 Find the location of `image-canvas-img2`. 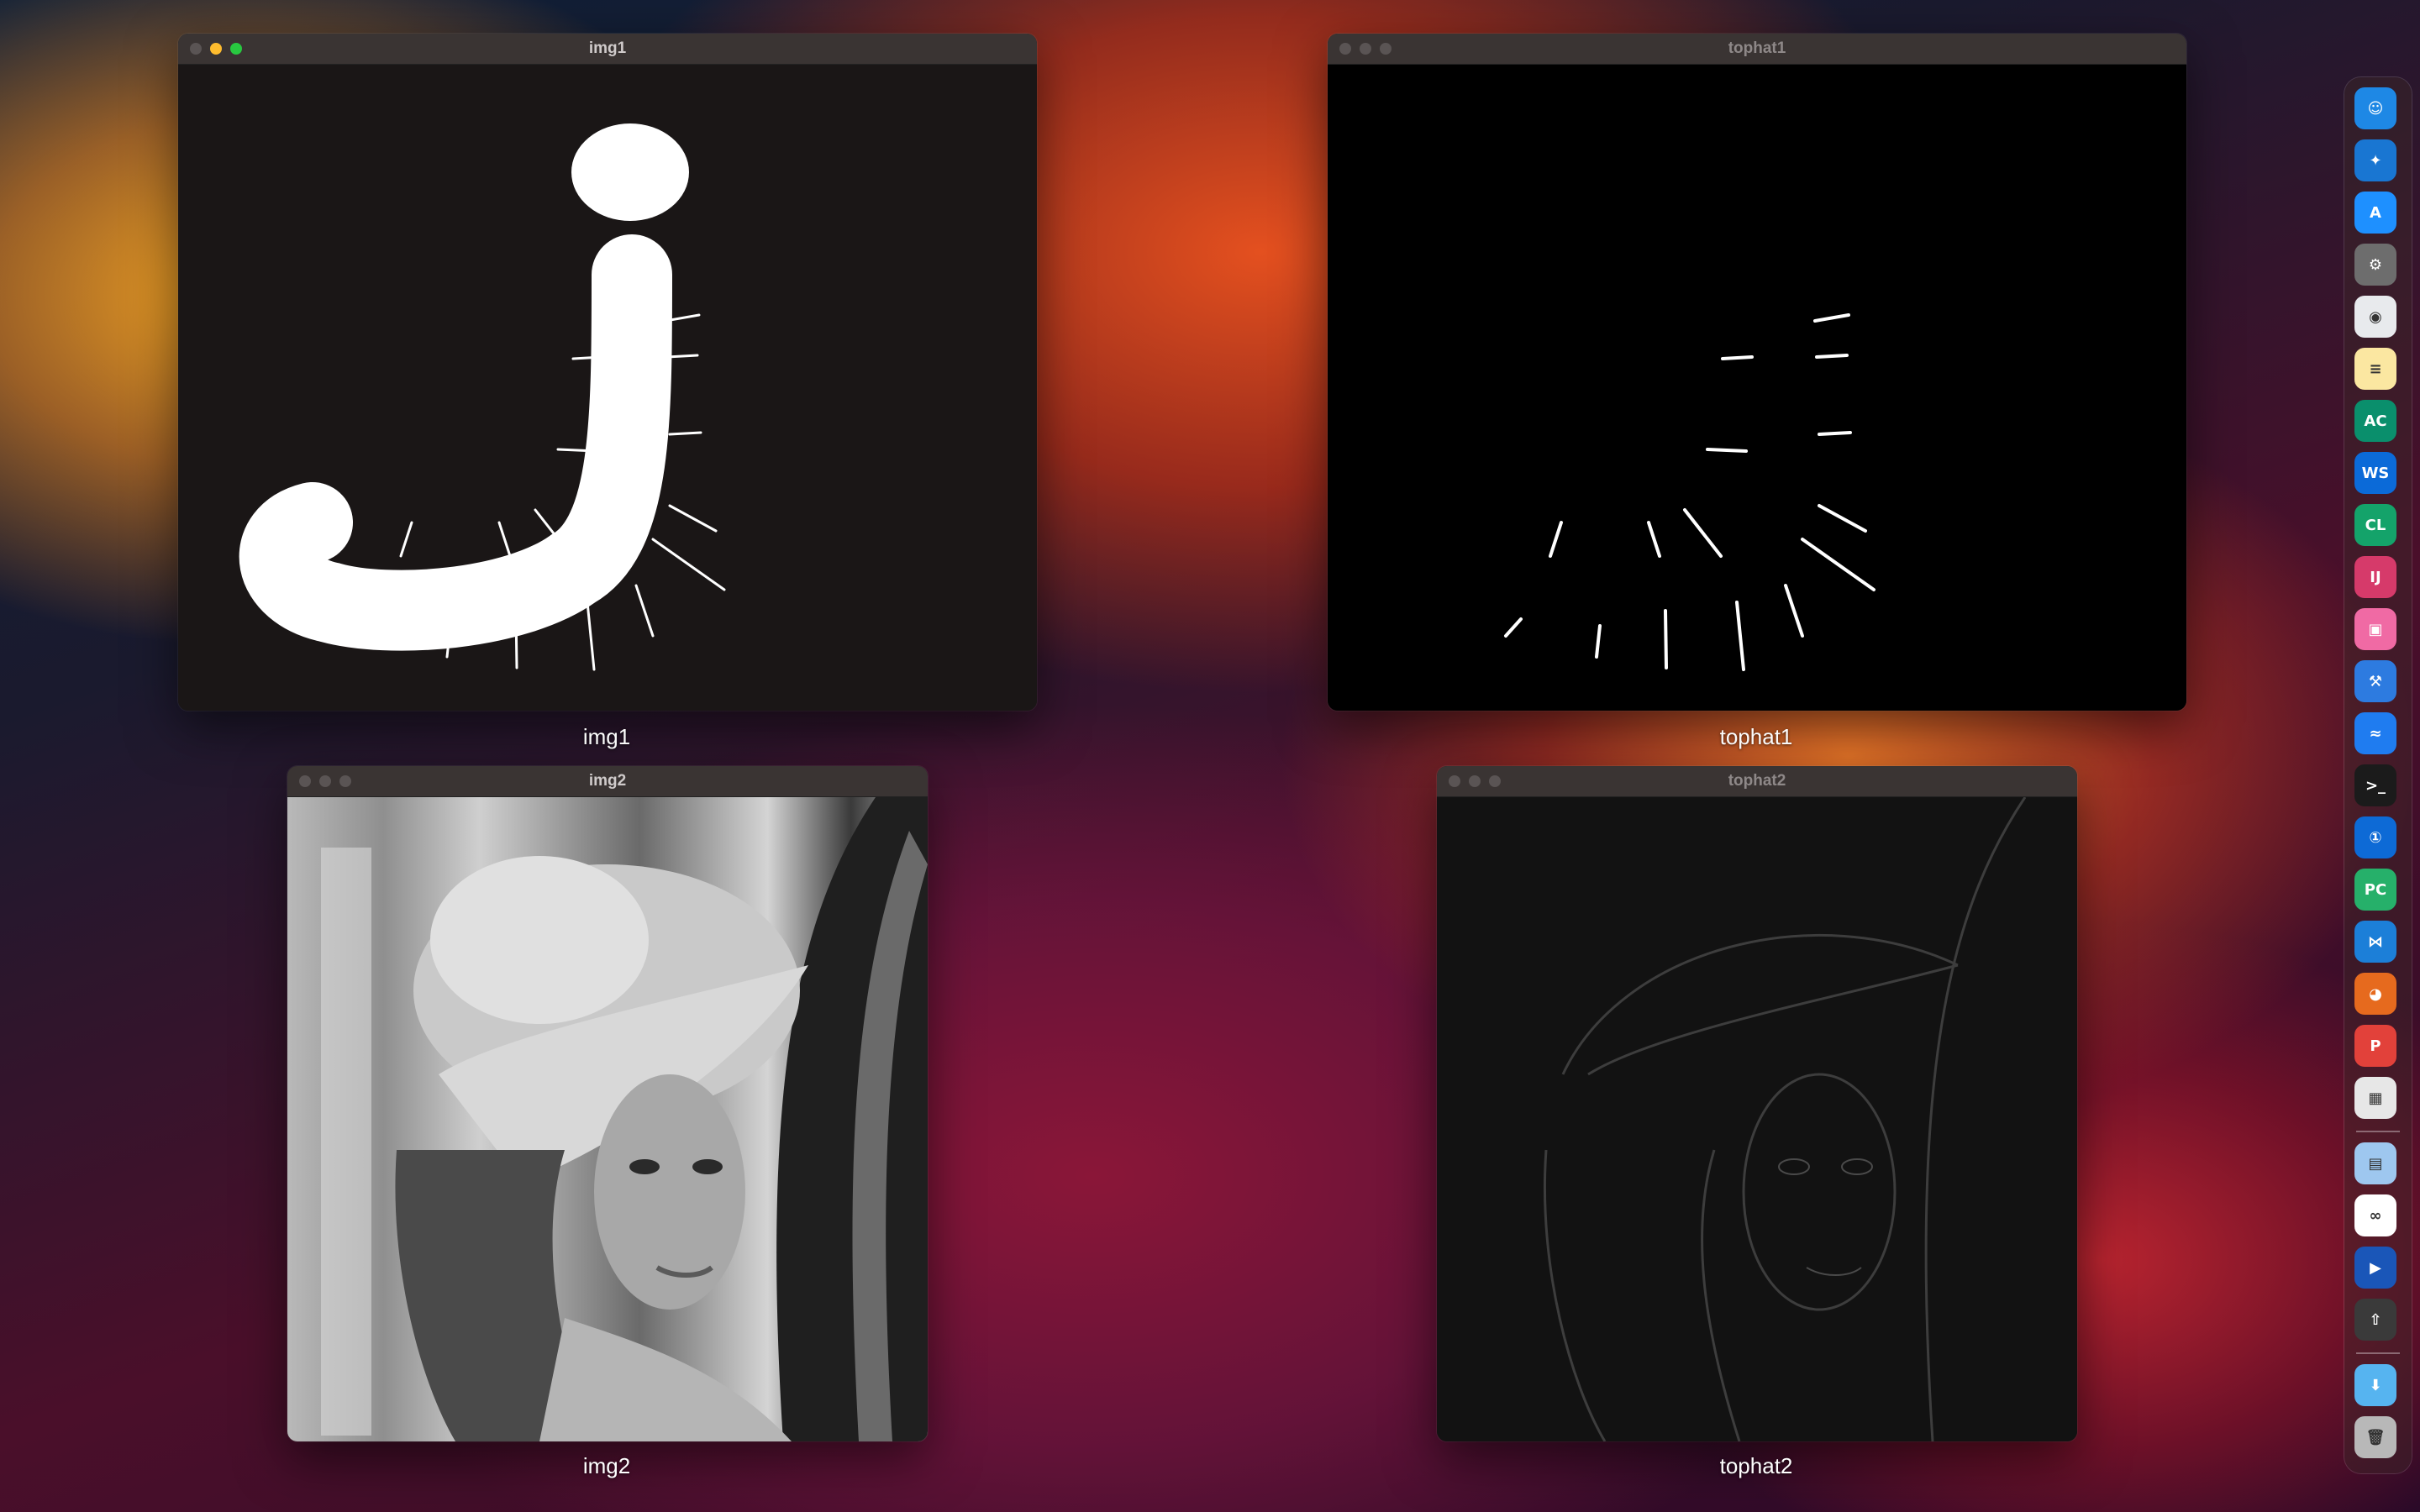

image-canvas-img2 is located at coordinates (607, 1119).